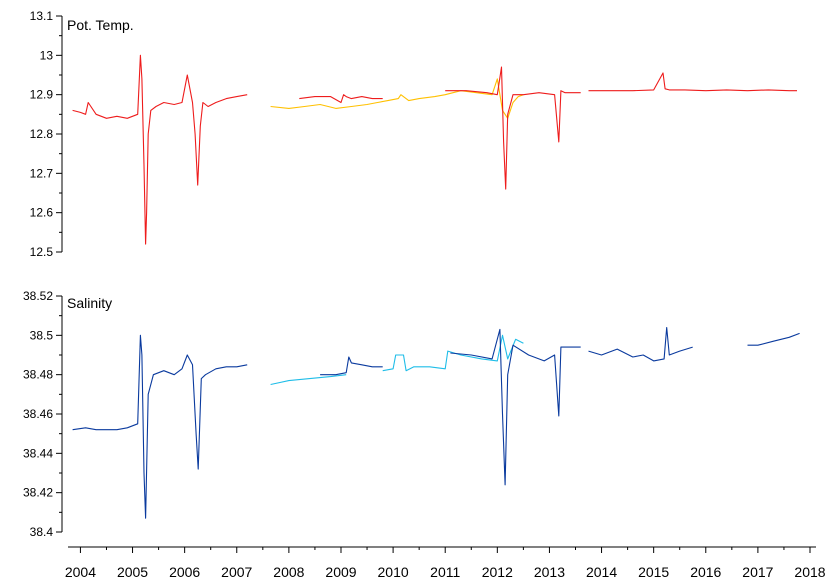 The height and width of the screenshot is (582, 832). What do you see at coordinates (42, 335) in the screenshot?
I see `y-tick-label: 38.5` at bounding box center [42, 335].